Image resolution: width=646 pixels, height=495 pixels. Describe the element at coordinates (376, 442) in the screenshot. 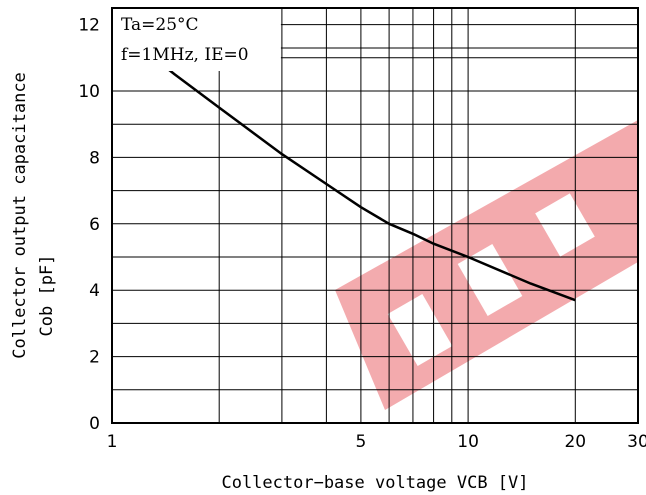

I see `x-tick-labels: 1 5 10 20 30` at that location.